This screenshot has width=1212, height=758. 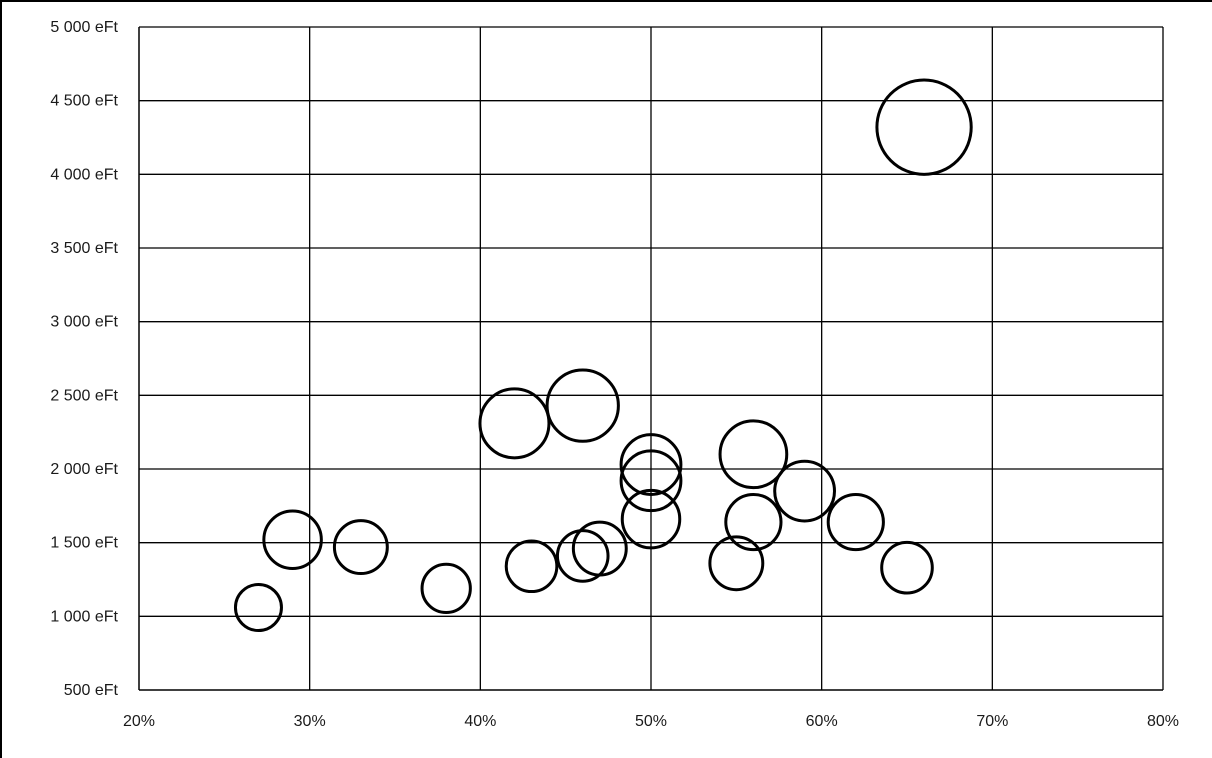 I want to click on y-tick-label: 3 000 eFt, so click(x=84, y=322).